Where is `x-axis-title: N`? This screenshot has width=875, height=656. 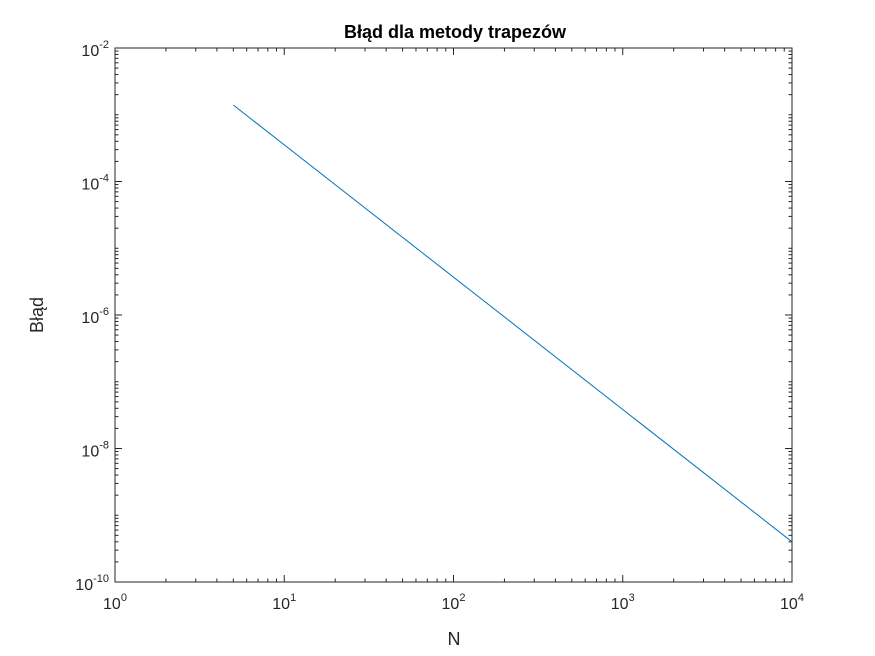 x-axis-title: N is located at coordinates (454, 639).